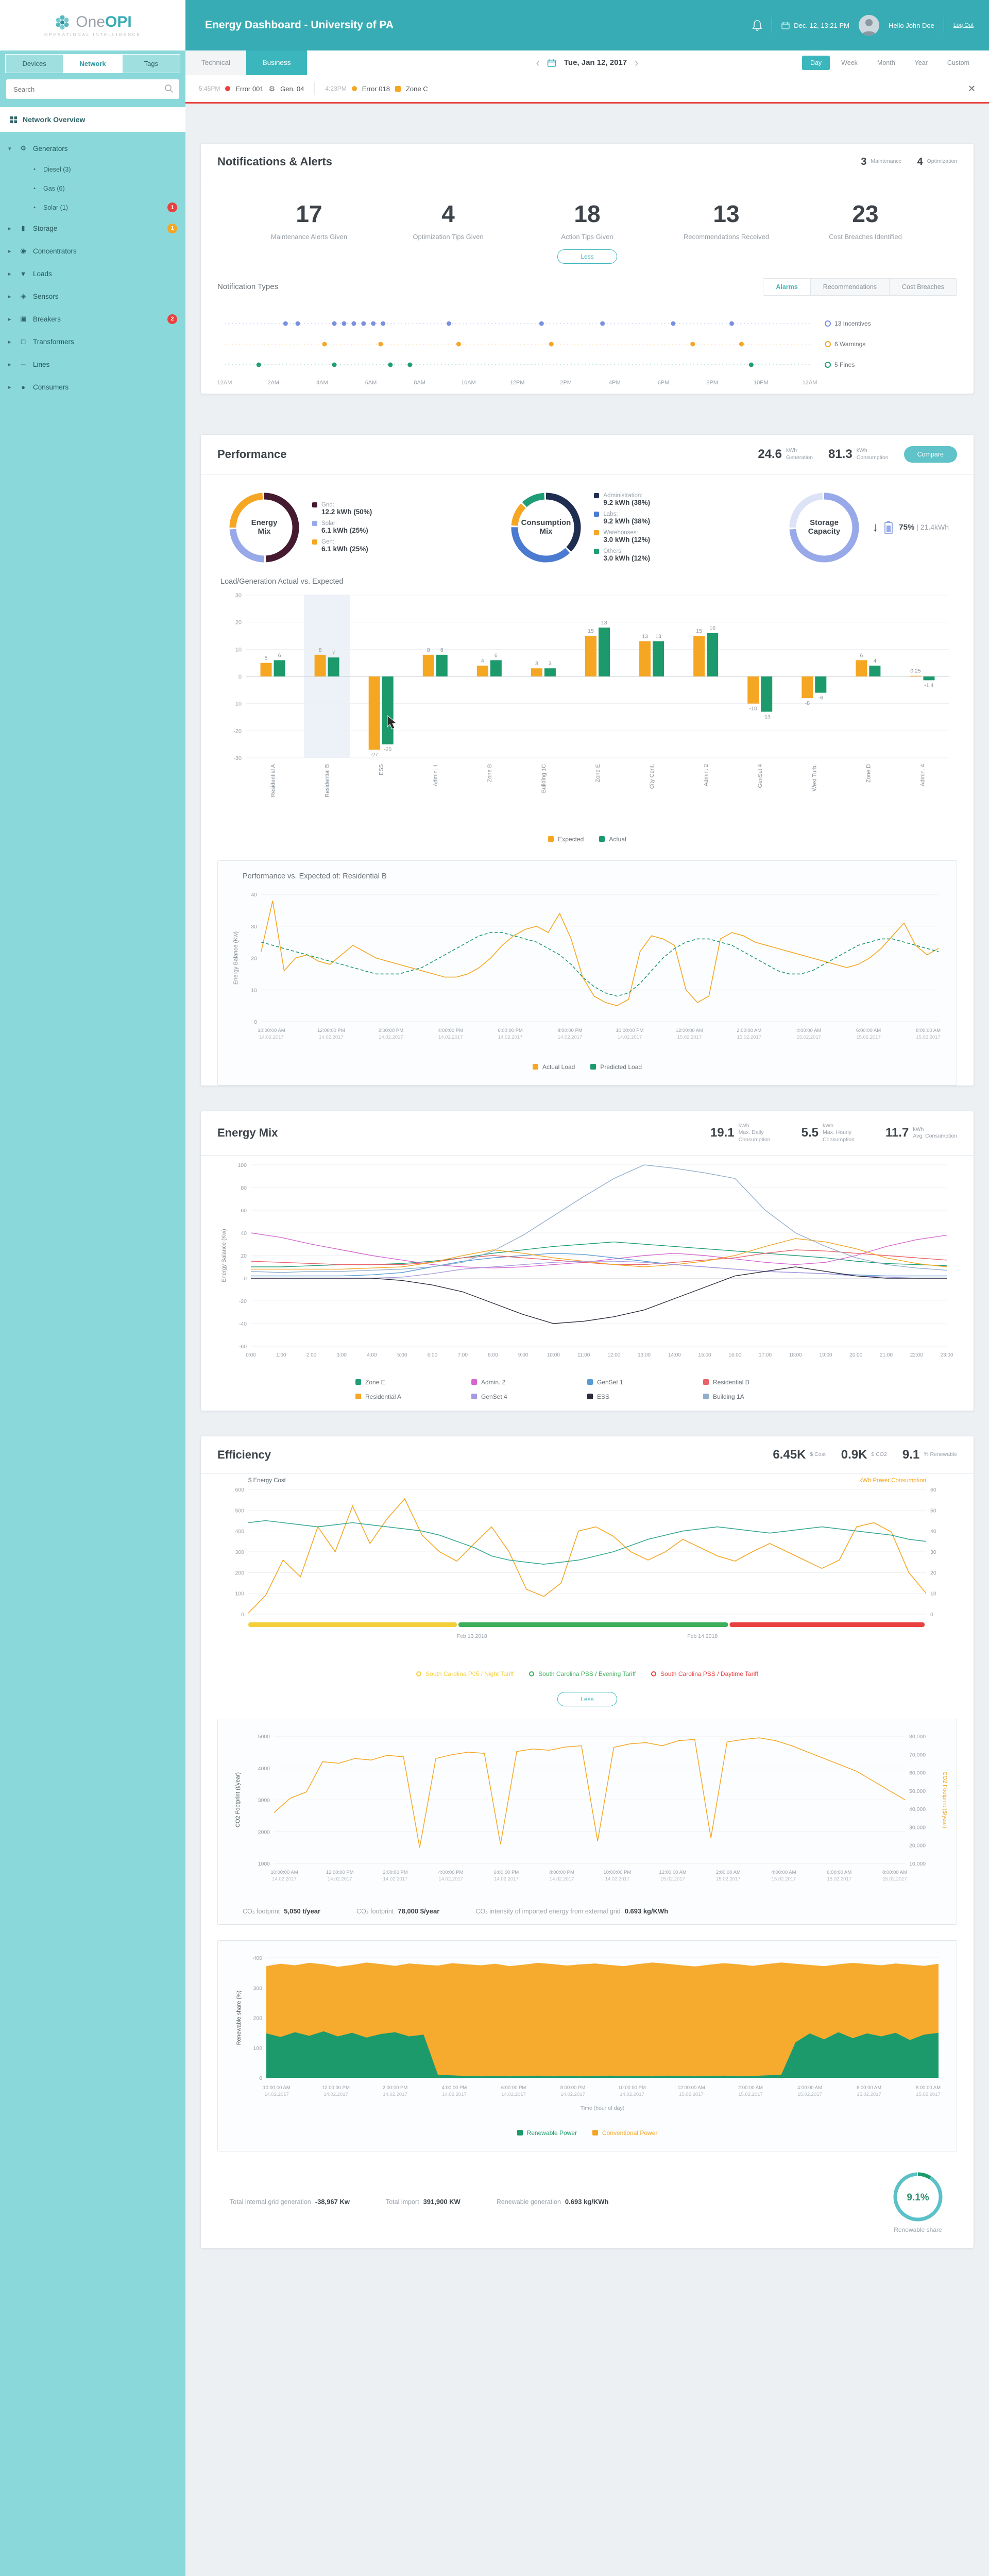  Describe the element at coordinates (795, 1355) in the screenshot. I see `svg-text: 18:00` at that location.